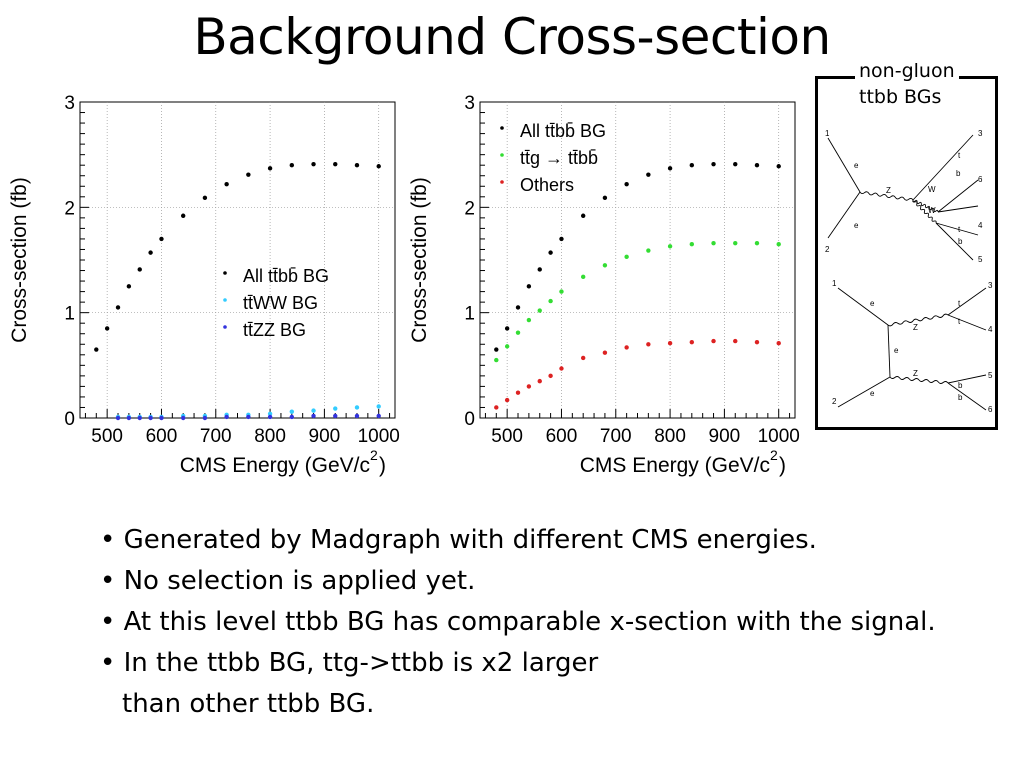  What do you see at coordinates (616, 436) in the screenshot?
I see `x-tick-label: 700` at bounding box center [616, 436].